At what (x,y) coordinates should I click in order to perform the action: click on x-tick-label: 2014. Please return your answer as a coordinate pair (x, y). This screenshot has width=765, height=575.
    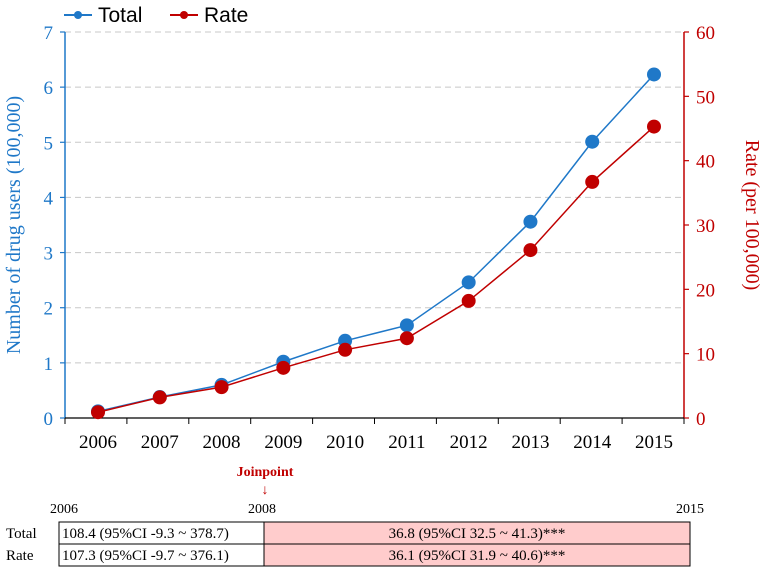
    Looking at the image, I should click on (592, 442).